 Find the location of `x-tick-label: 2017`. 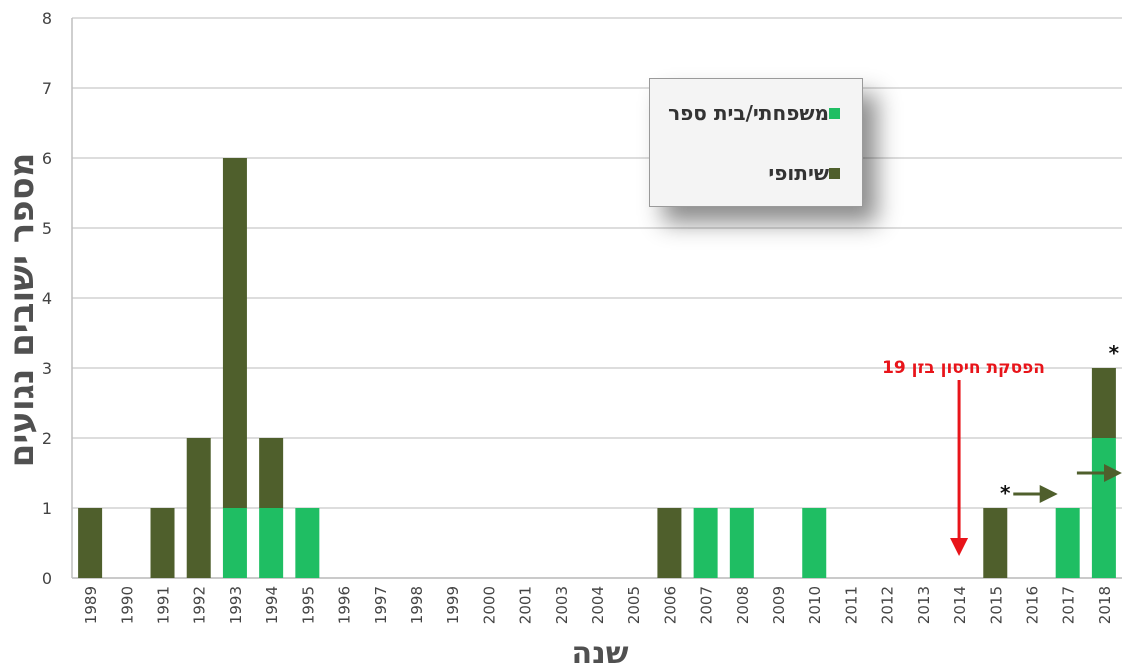

x-tick-label: 2017 is located at coordinates (1069, 605).